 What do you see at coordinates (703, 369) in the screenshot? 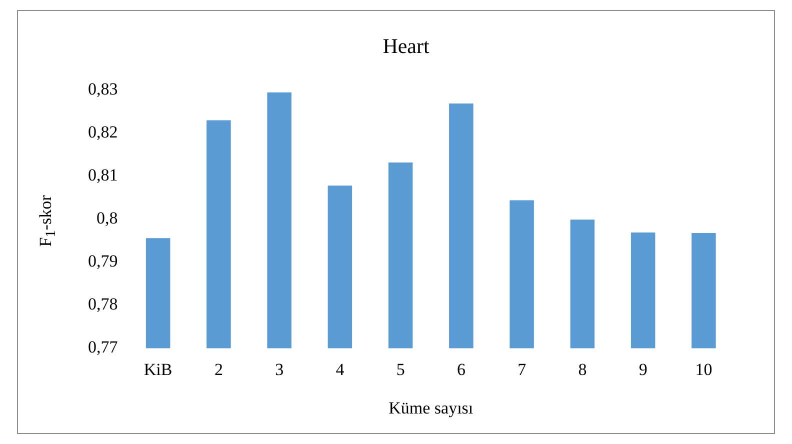
I see `x-tick-label: 10` at bounding box center [703, 369].